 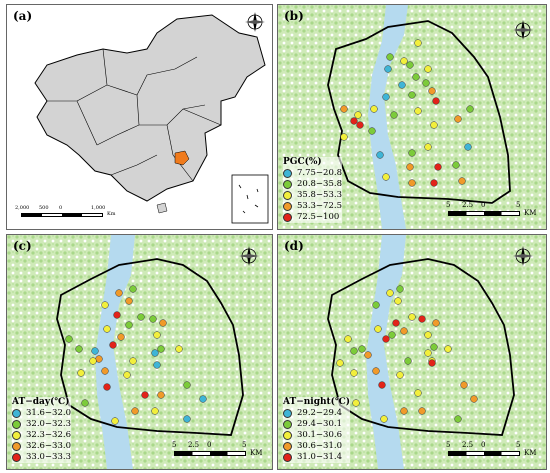 What do you see at coordinates (294, 246) in the screenshot?
I see `panel-d-label: (d)` at bounding box center [294, 246].